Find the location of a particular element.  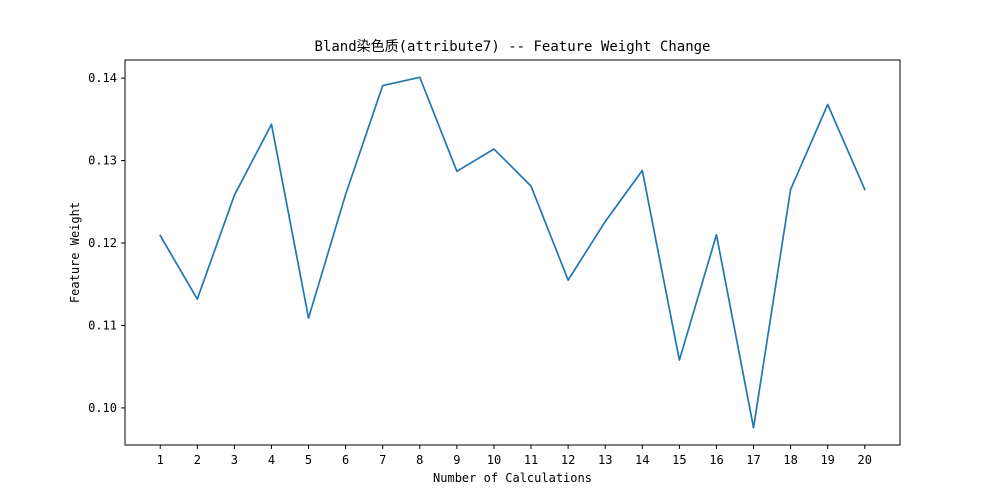

x-axis-label: Number of Calculations is located at coordinates (512, 478).